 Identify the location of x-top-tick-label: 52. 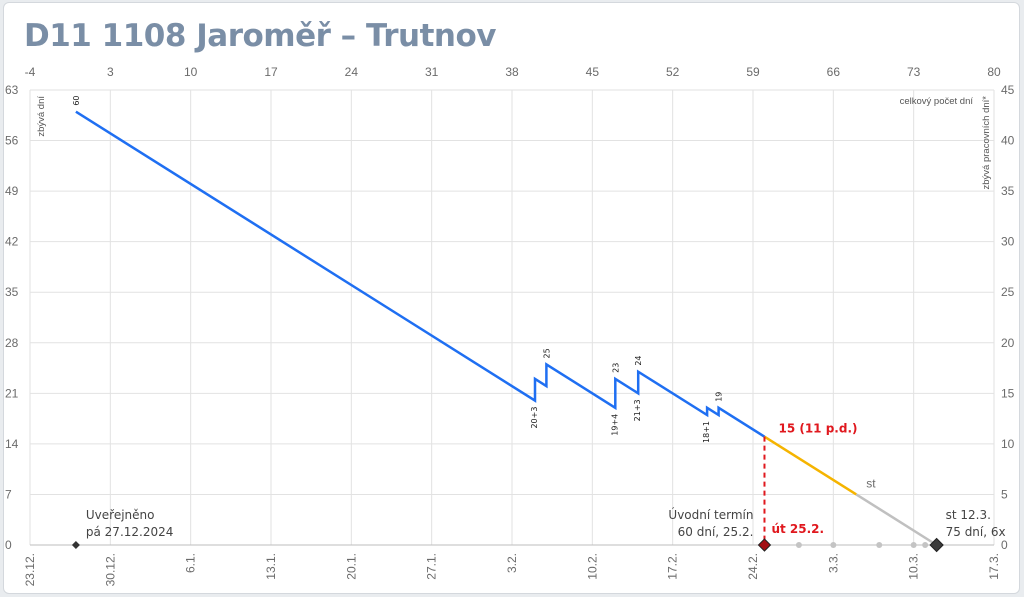
(673, 72).